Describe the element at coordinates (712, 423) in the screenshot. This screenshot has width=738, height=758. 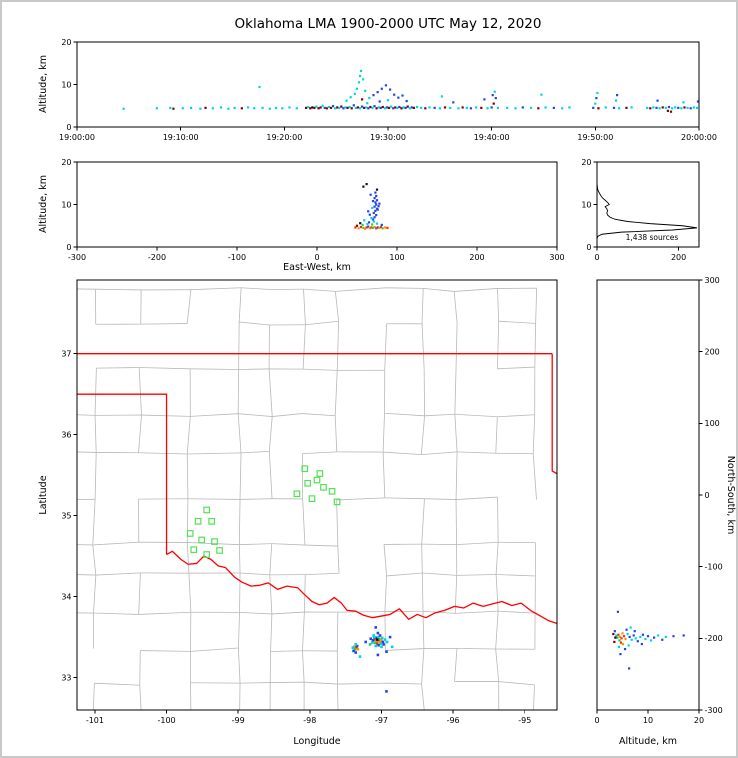
I see `y-tick-label: 100` at that location.